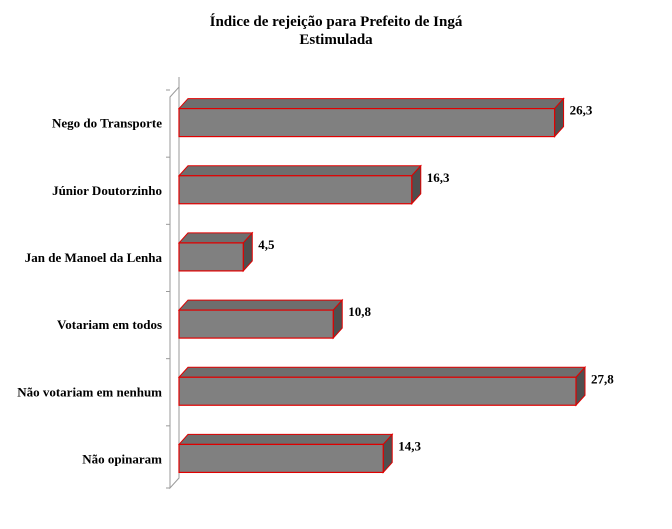  Describe the element at coordinates (89, 391) in the screenshot. I see `category-label-4: Não votariam em nenhum` at that location.